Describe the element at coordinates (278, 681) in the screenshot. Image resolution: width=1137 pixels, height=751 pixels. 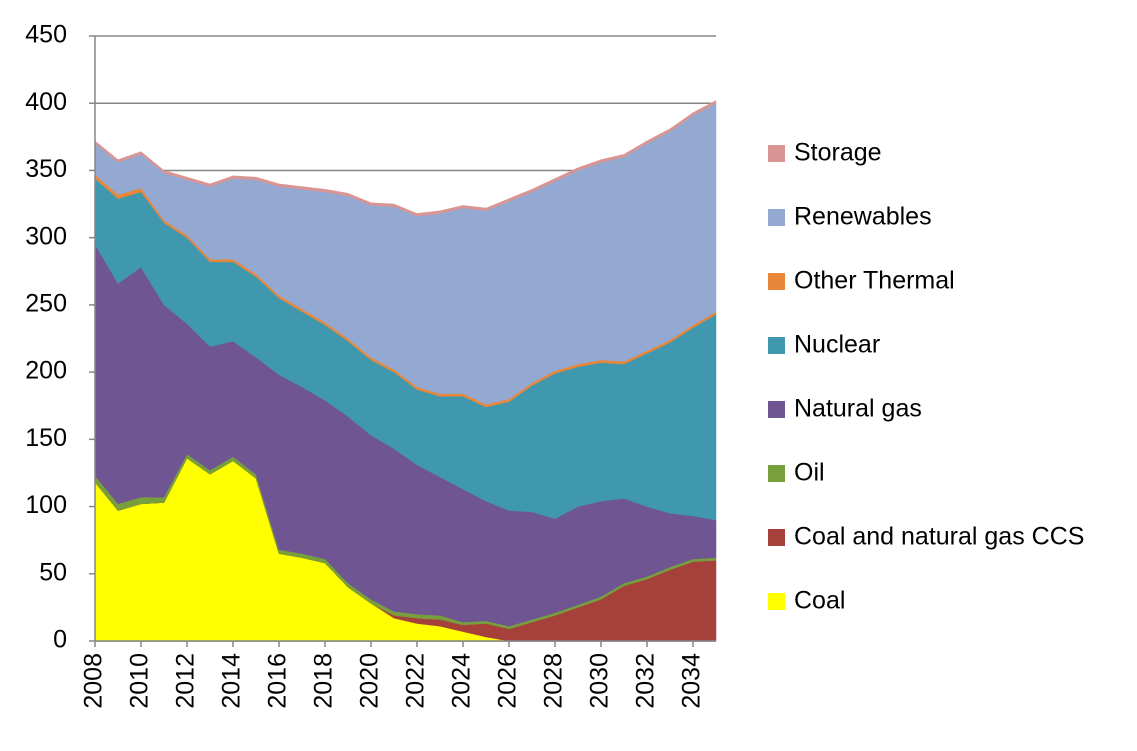
I see `x-tick-label: 2016` at that location.